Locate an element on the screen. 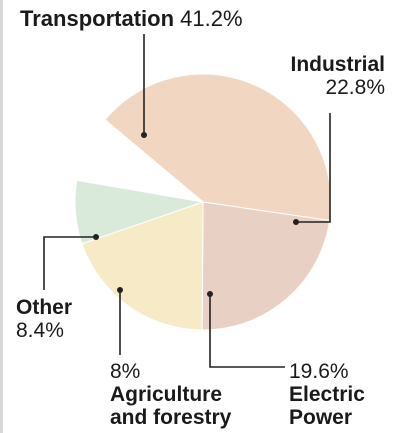 Image resolution: width=397 pixels, height=433 pixels. pie-slice-electric-power is located at coordinates (142, 266).